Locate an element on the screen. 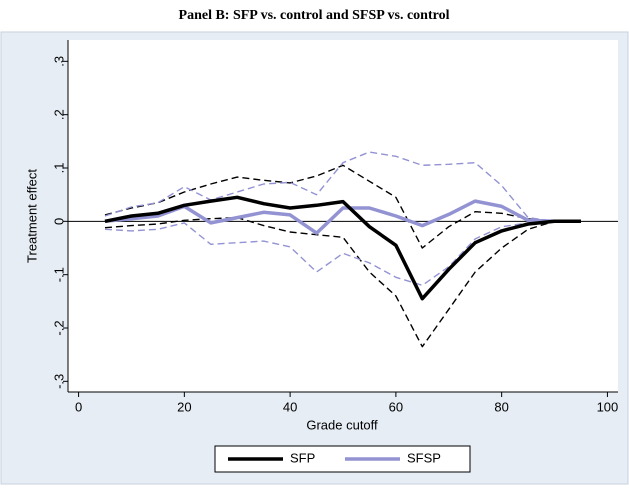 Image resolution: width=629 pixels, height=490 pixels. y-tick-label: -.3 is located at coordinates (58, 381).